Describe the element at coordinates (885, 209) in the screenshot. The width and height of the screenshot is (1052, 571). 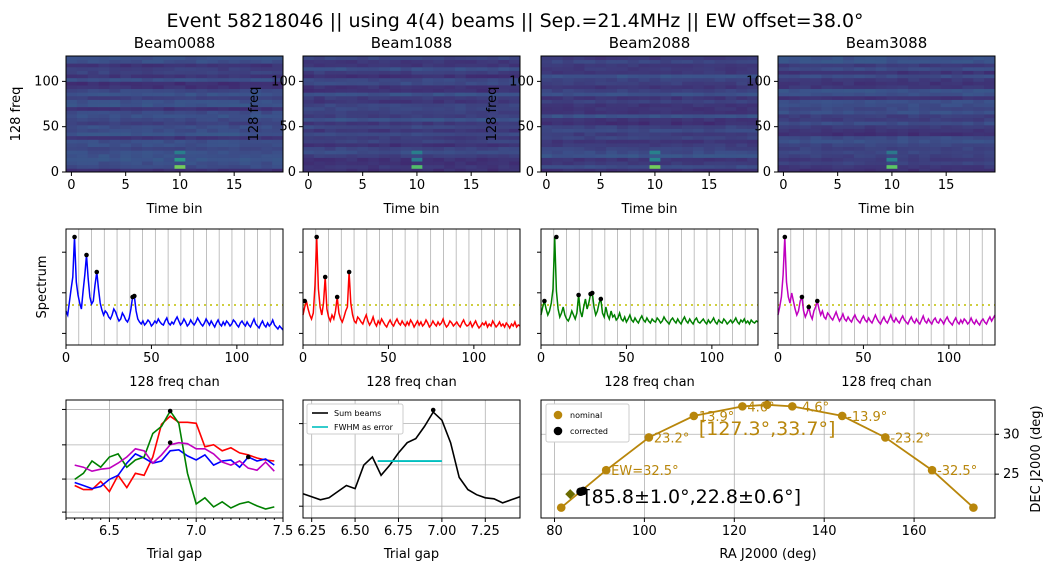
I see `x-axis-label: Time bin` at that location.